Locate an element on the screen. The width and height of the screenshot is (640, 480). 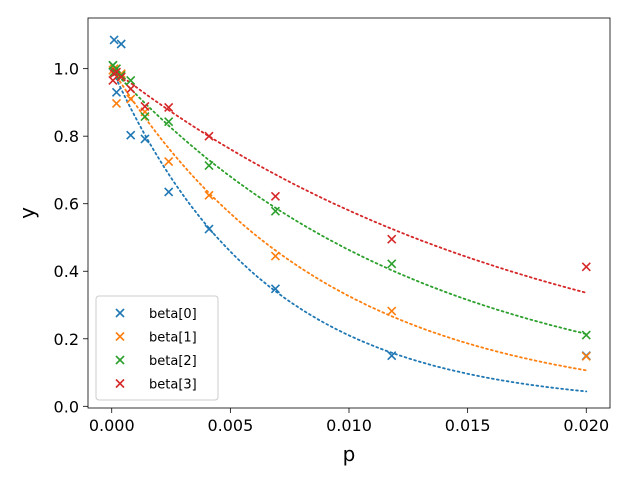
y-axis-label: y is located at coordinates (27, 213).